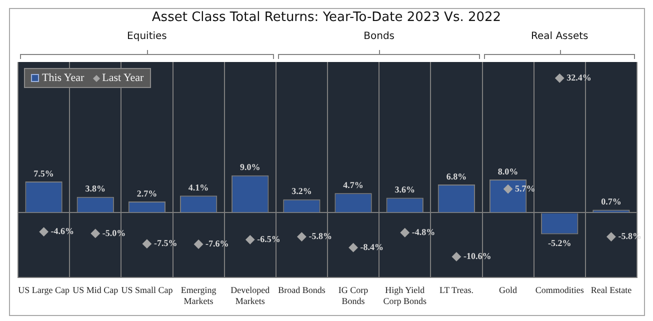  Describe the element at coordinates (250, 295) in the screenshot. I see `x-tick-label: Developed Markets` at that location.